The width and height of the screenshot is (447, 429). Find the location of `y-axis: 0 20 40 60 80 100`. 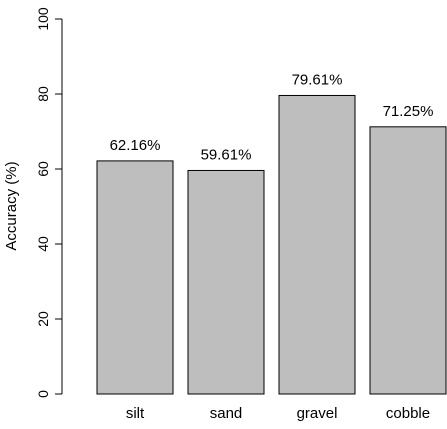

y-axis: 0 20 40 60 80 100 is located at coordinates (49, 202).